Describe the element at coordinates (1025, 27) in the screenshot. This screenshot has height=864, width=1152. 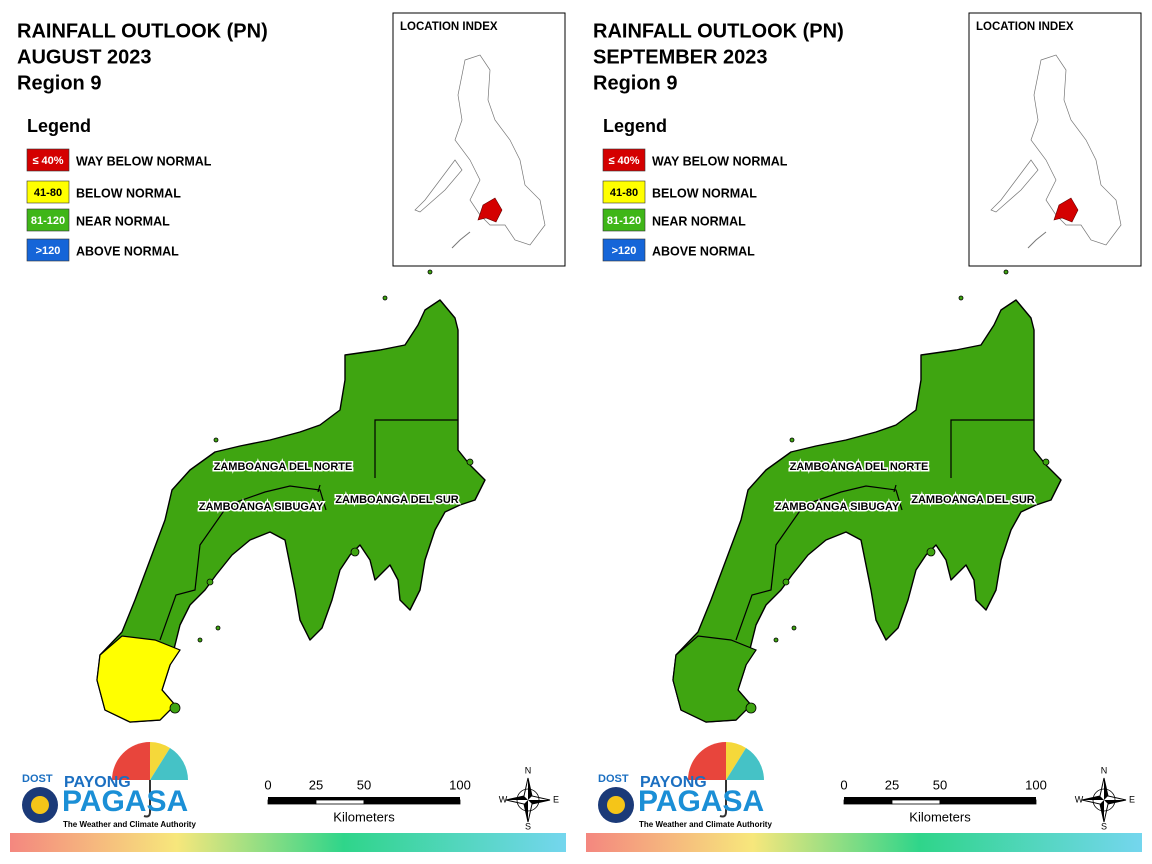
I see `location-index-title: LOCATION INDEX` at that location.